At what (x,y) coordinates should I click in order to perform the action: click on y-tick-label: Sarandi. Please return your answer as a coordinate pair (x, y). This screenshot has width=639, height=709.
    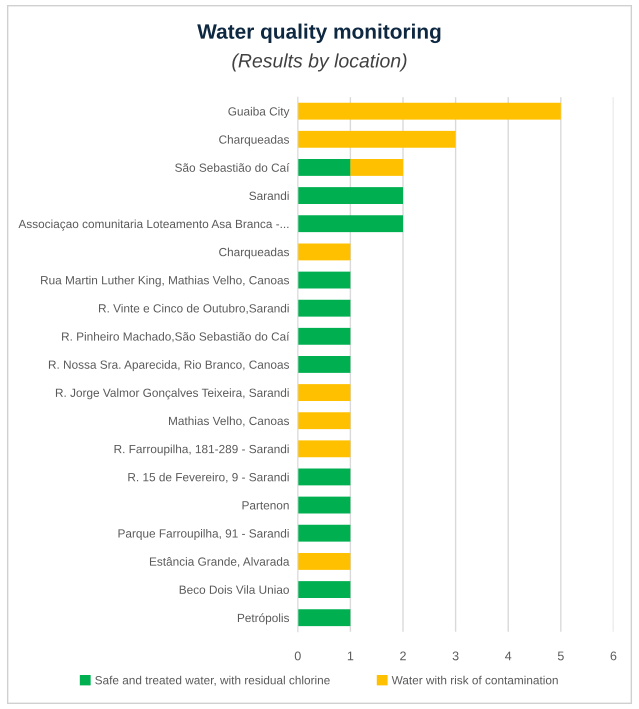
    Looking at the image, I should click on (269, 195).